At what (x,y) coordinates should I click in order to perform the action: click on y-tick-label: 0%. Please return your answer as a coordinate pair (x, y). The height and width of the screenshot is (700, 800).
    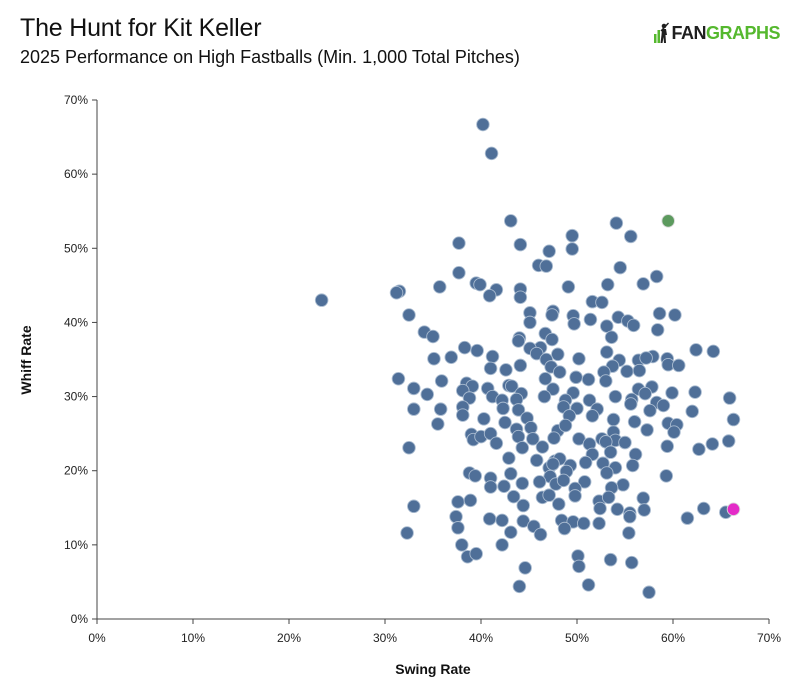
    Looking at the image, I should click on (80, 619).